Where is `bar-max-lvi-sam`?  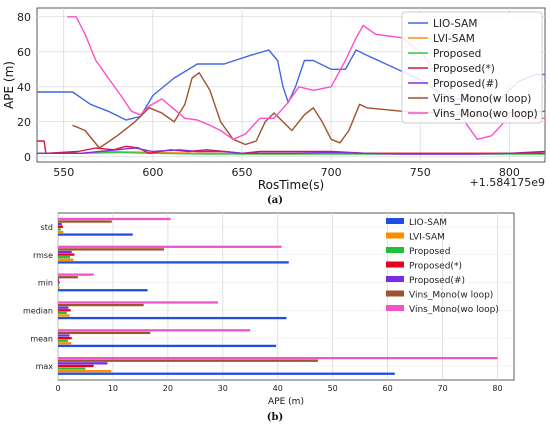 bar-max-lvi-sam is located at coordinates (85, 371).